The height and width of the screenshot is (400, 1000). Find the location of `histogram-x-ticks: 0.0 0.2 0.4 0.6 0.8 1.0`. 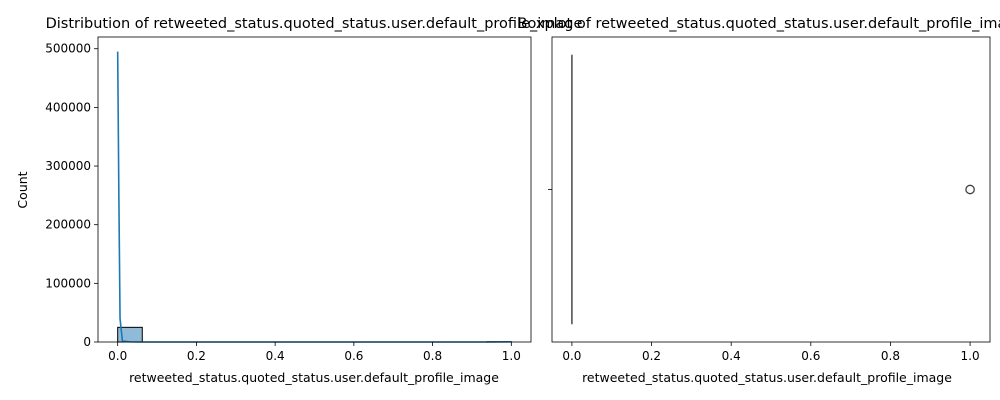

histogram-x-ticks: 0.0 0.2 0.4 0.6 0.8 1.0 is located at coordinates (314, 352).